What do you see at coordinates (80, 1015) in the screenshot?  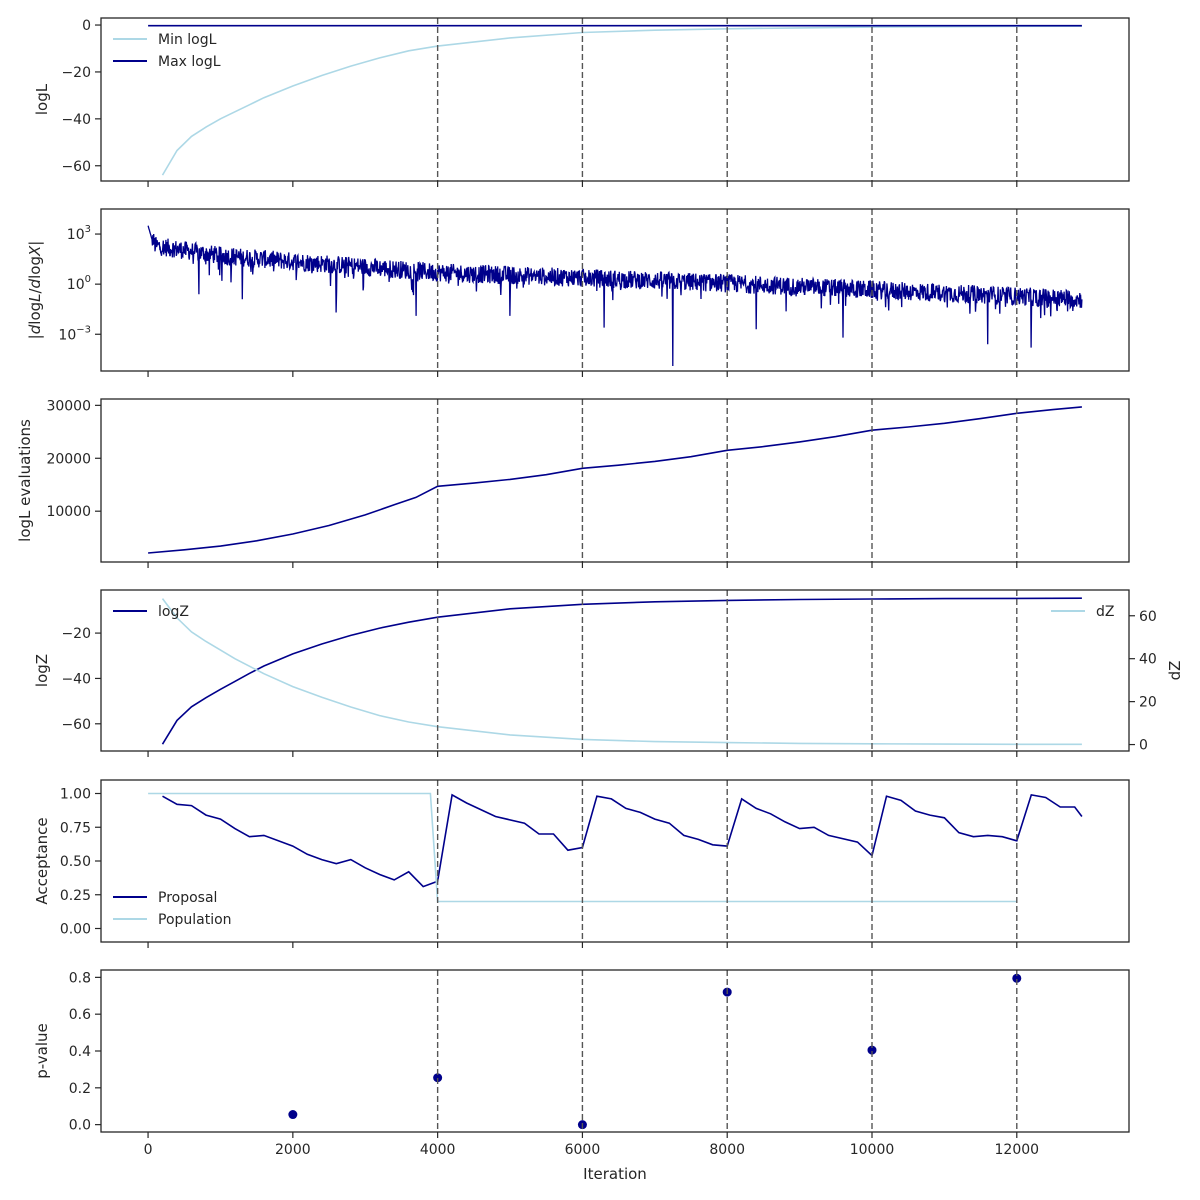 I see `y-tick-label: 0.6` at bounding box center [80, 1015].